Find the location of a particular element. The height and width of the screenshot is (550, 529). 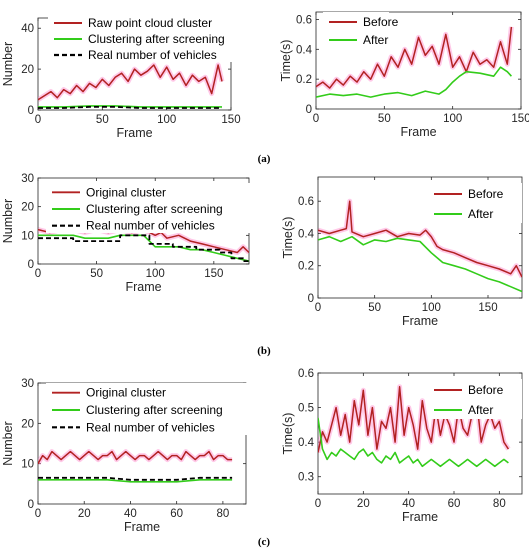

panel-label-c: (c) is located at coordinates (264, 542).